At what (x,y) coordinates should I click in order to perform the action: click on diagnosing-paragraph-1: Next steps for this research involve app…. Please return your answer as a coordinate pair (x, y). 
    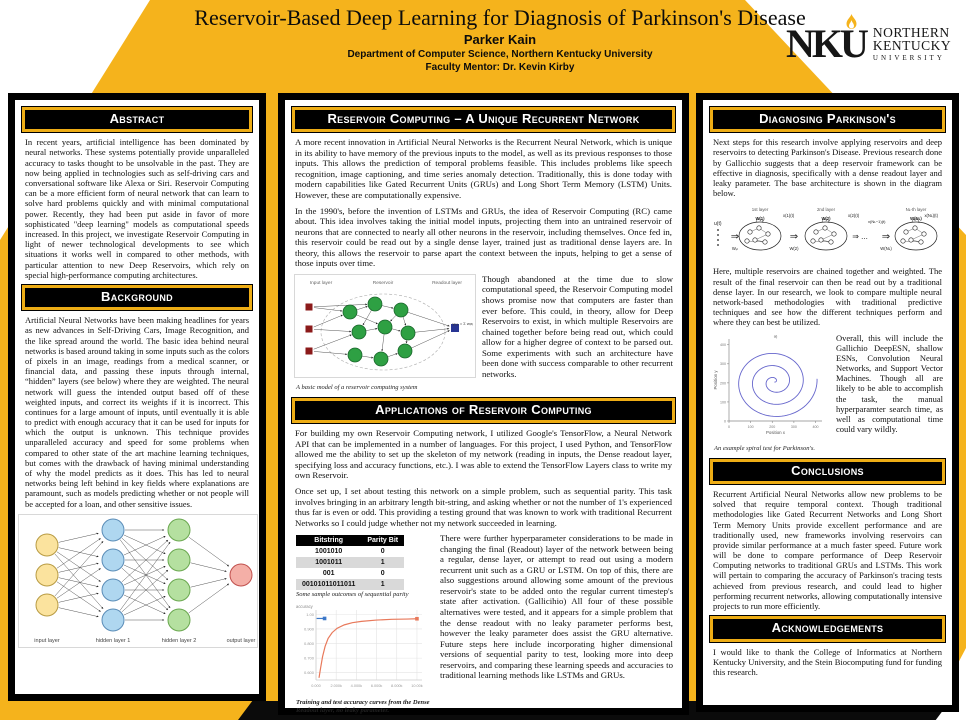
    Looking at the image, I should click on (827, 168).